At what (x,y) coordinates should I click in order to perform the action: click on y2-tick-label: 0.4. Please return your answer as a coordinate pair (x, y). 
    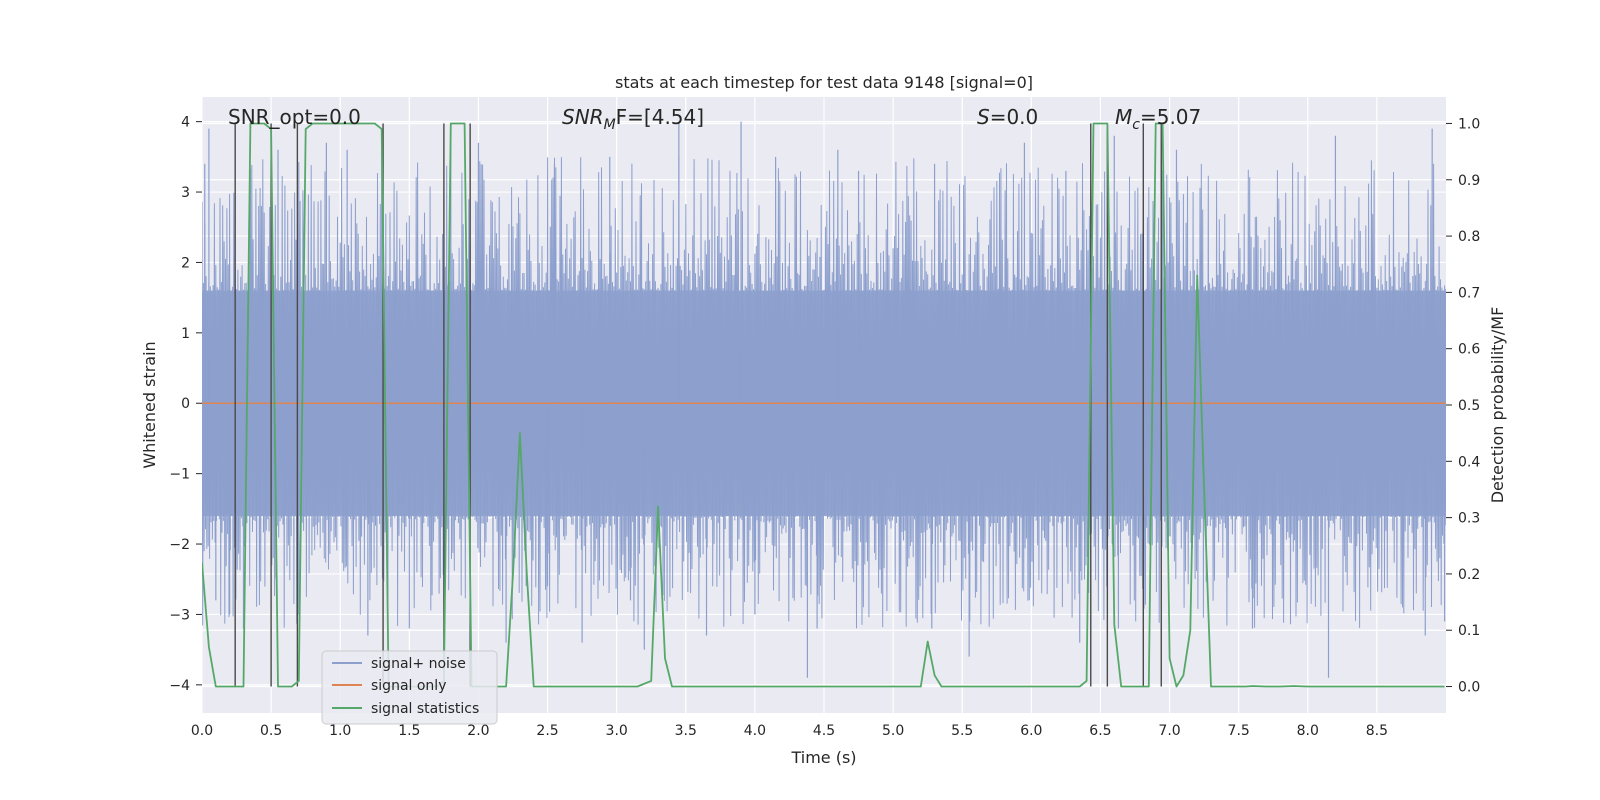
    Looking at the image, I should click on (1469, 462).